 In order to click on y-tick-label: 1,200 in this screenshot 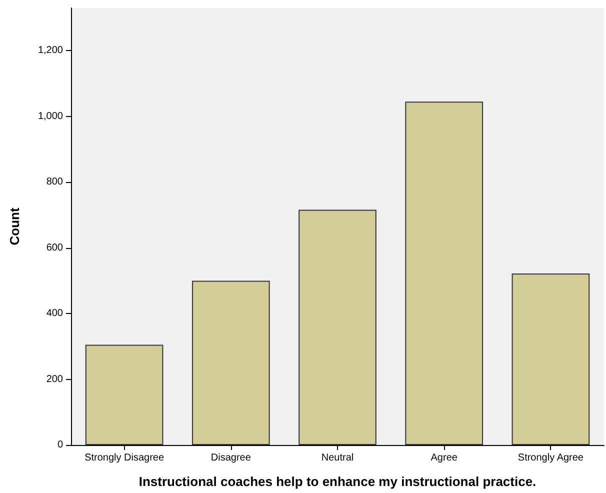, I will do `click(51, 50)`.